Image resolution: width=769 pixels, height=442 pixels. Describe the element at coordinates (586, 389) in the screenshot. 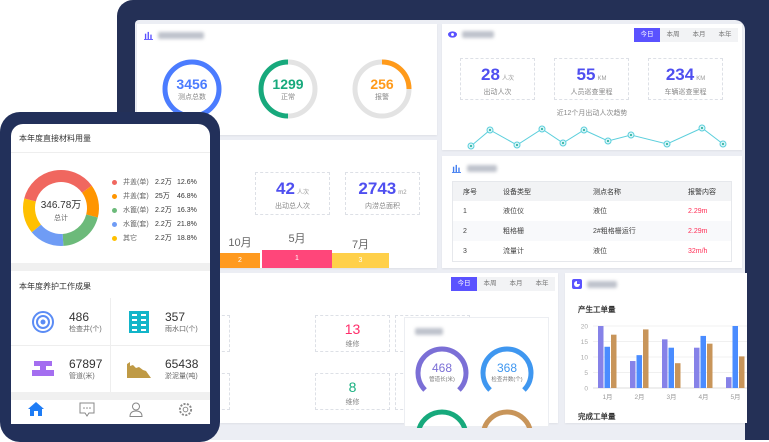

I see `y-tick-label: 0` at that location.